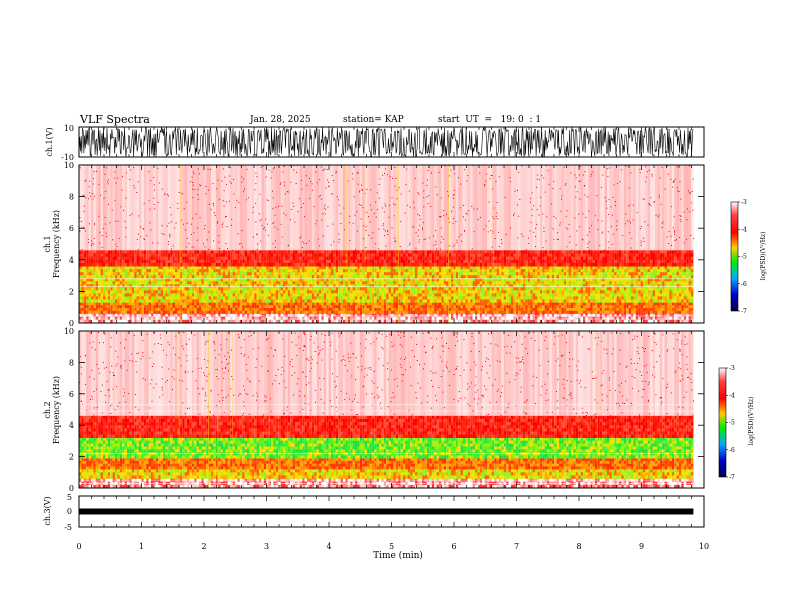 This screenshot has height=612, width=792. What do you see at coordinates (398, 555) in the screenshot?
I see `time-axis-label: Time (min)` at bounding box center [398, 555].